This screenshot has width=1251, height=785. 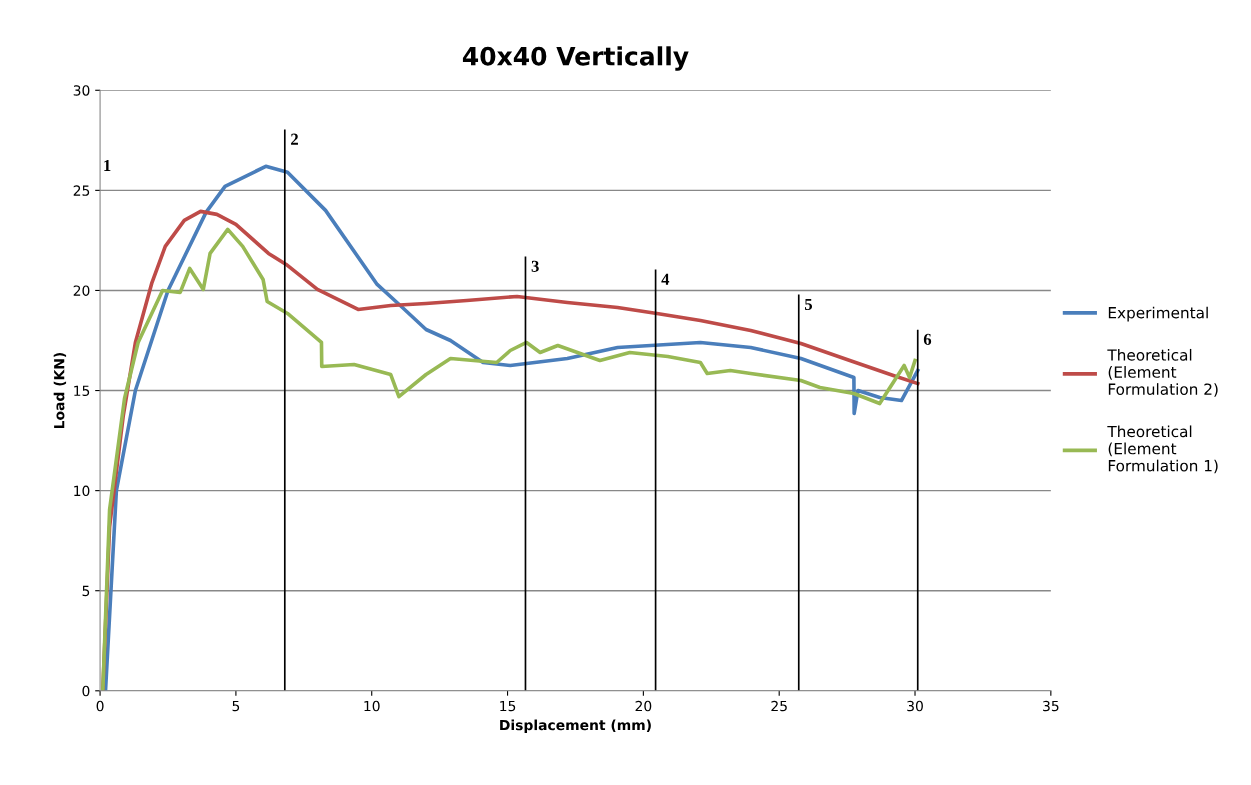 I want to click on annotation: 1, so click(x=107, y=165).